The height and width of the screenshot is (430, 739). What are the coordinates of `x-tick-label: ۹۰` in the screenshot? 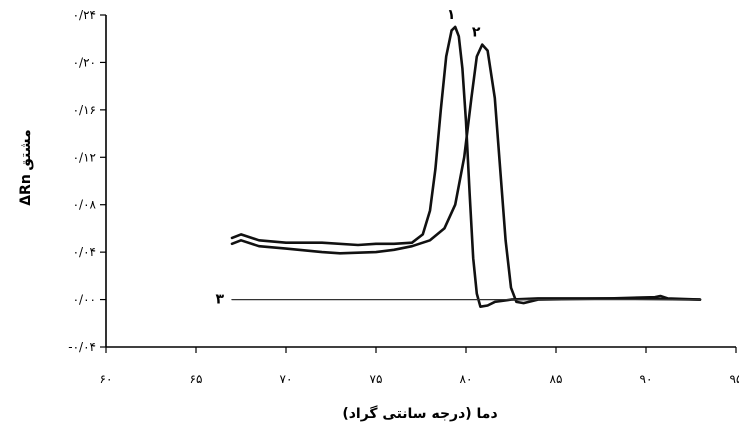 It's located at (646, 379).